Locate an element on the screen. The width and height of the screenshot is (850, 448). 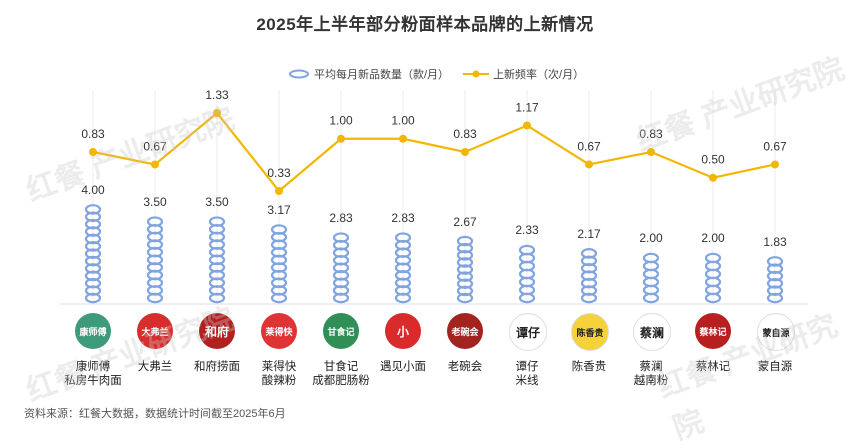
brand-name: 遇见小面 is located at coordinates (403, 367).